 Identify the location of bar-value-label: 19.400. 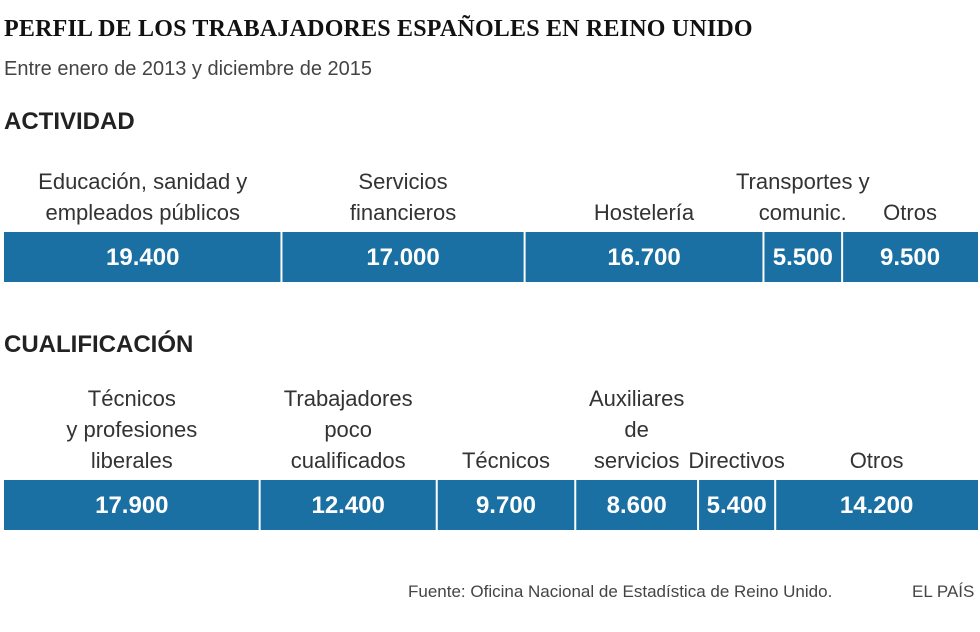
(142, 257).